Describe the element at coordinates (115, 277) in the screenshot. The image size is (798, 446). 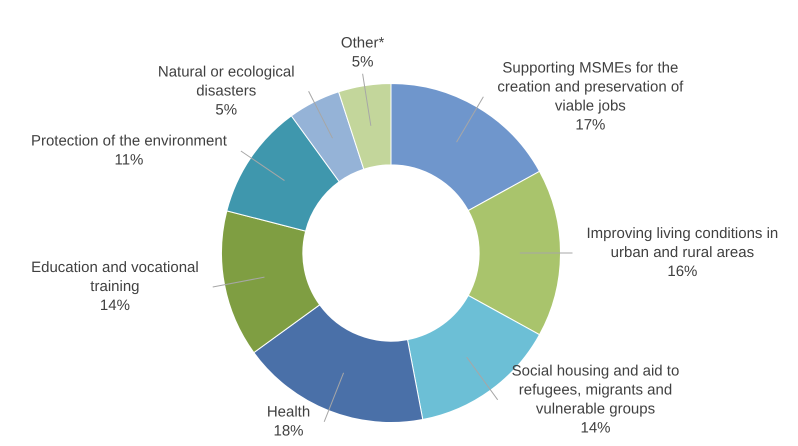
I see `slice-label: Education and vocational training` at that location.